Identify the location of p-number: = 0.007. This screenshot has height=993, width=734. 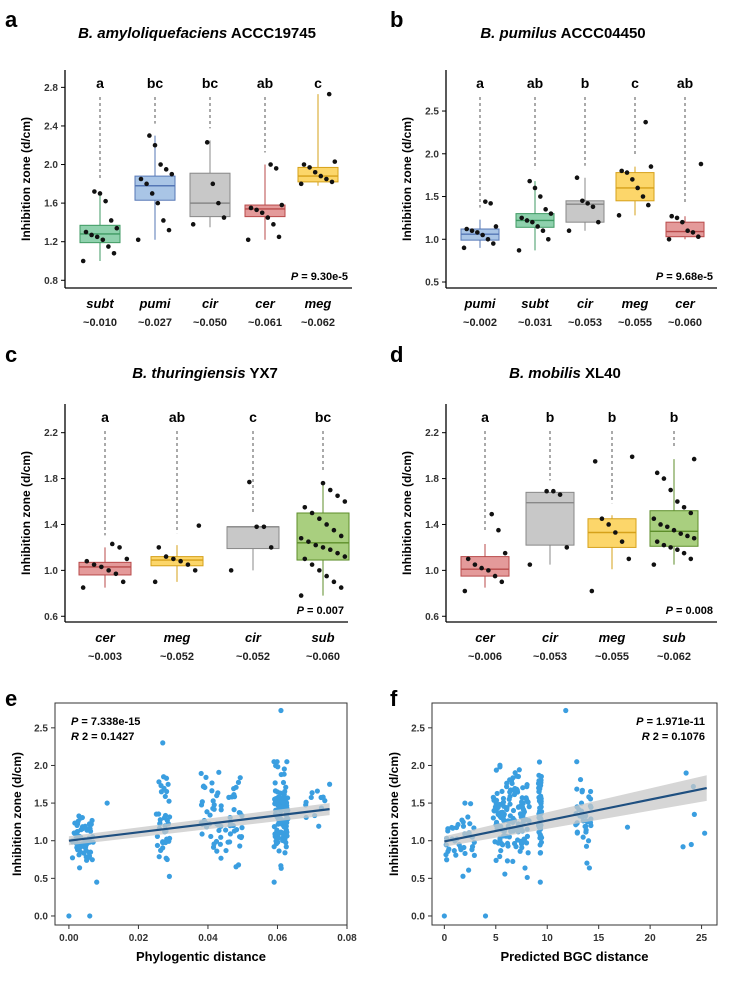
(324, 611).